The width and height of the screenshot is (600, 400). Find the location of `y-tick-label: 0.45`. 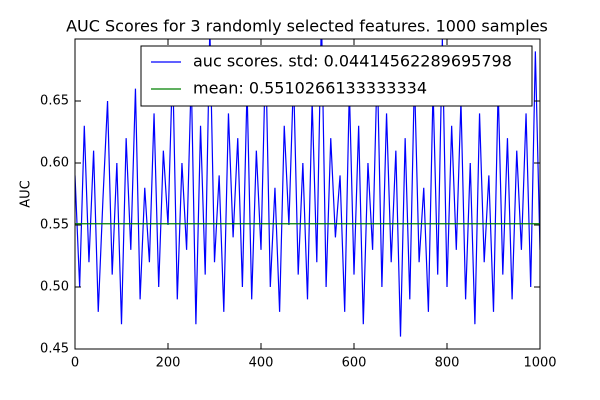

y-tick-label: 0.45 is located at coordinates (54, 349).